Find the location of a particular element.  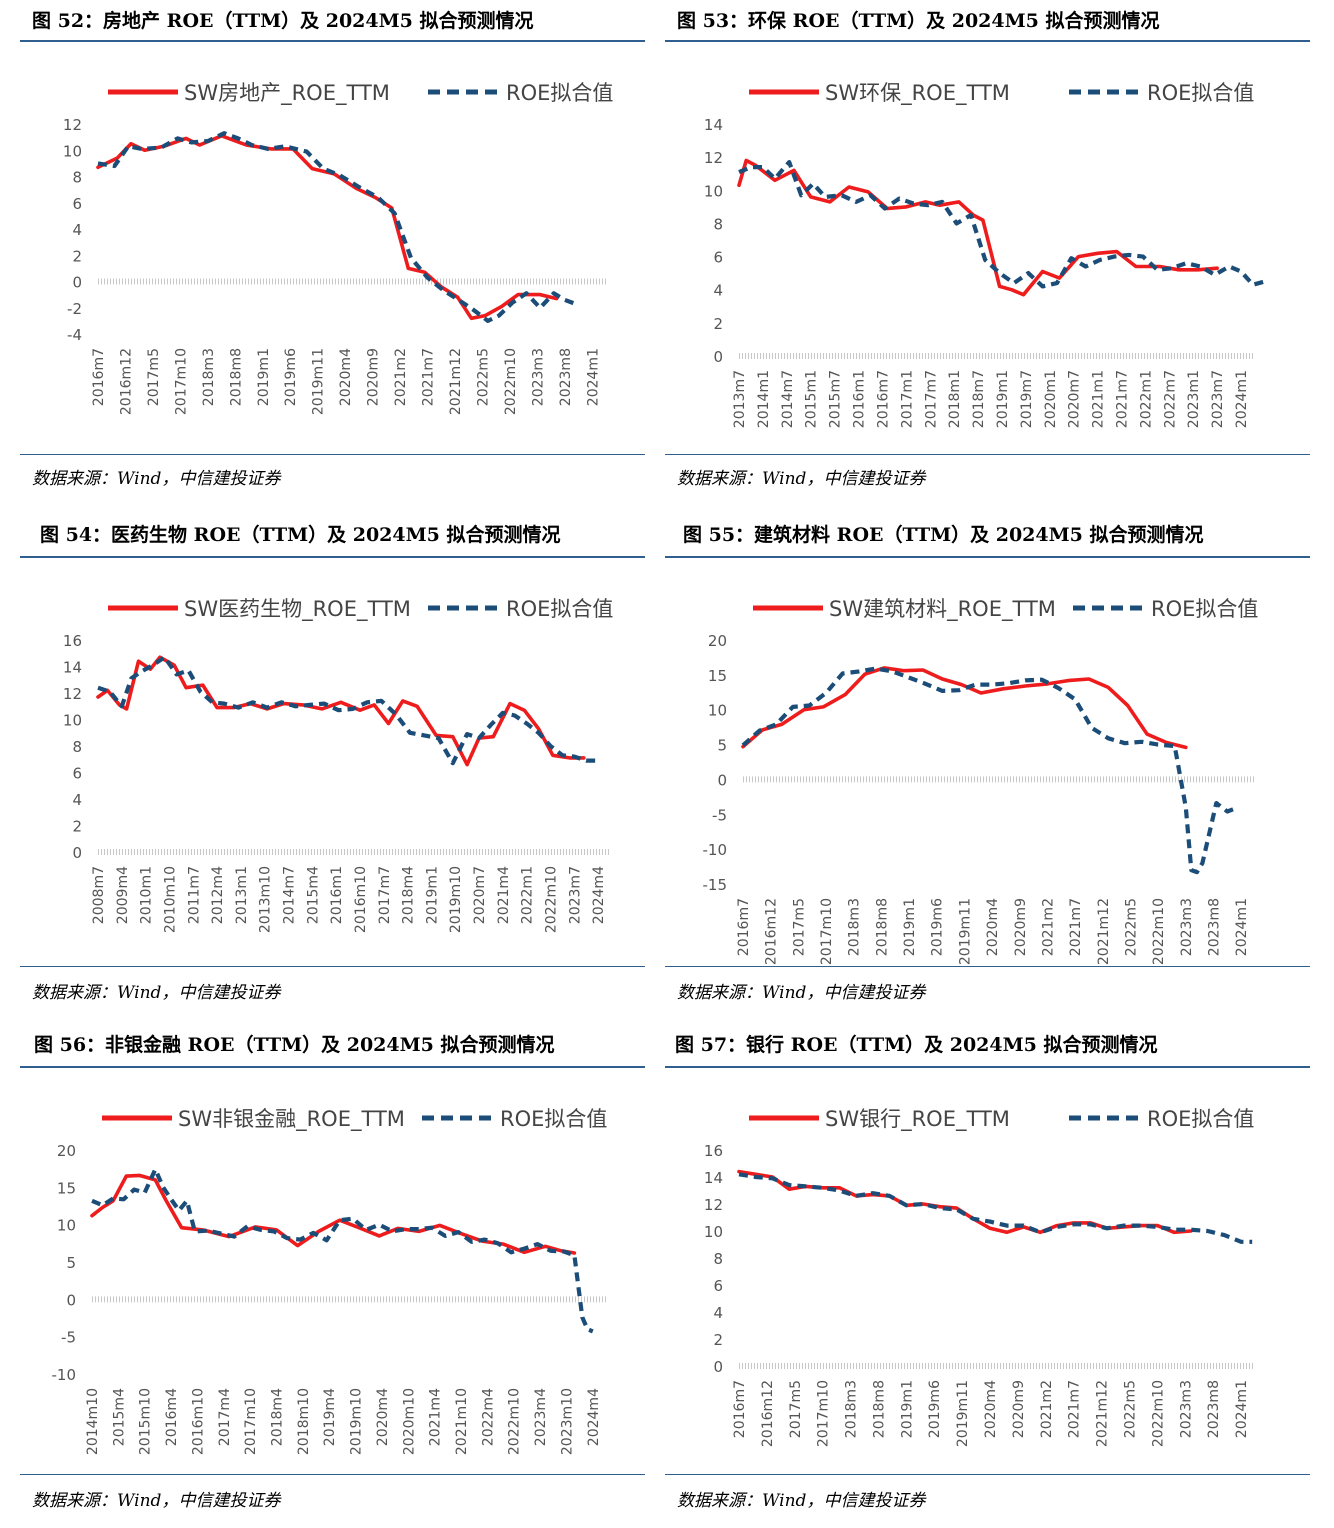

x-tick-label: 2023m10 is located at coordinates (567, 1421).